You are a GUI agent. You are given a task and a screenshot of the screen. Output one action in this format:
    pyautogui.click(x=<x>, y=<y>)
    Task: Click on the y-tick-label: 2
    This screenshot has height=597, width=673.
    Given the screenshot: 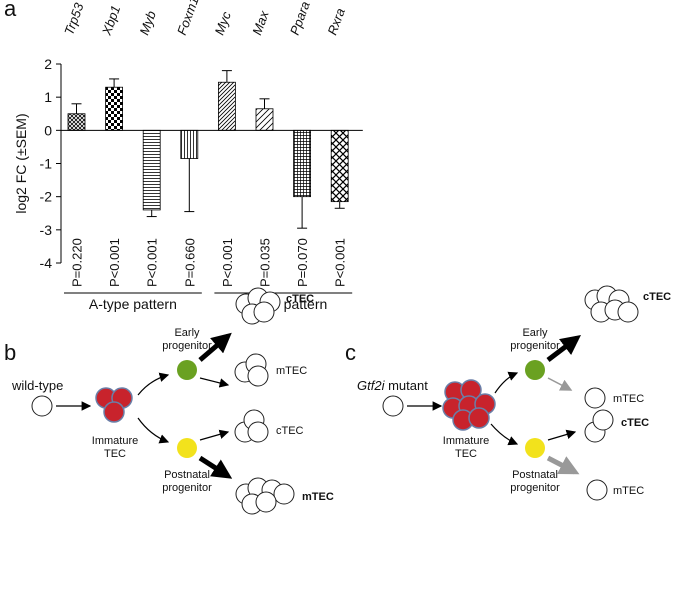 What is the action you would take?
    pyautogui.click(x=48, y=64)
    